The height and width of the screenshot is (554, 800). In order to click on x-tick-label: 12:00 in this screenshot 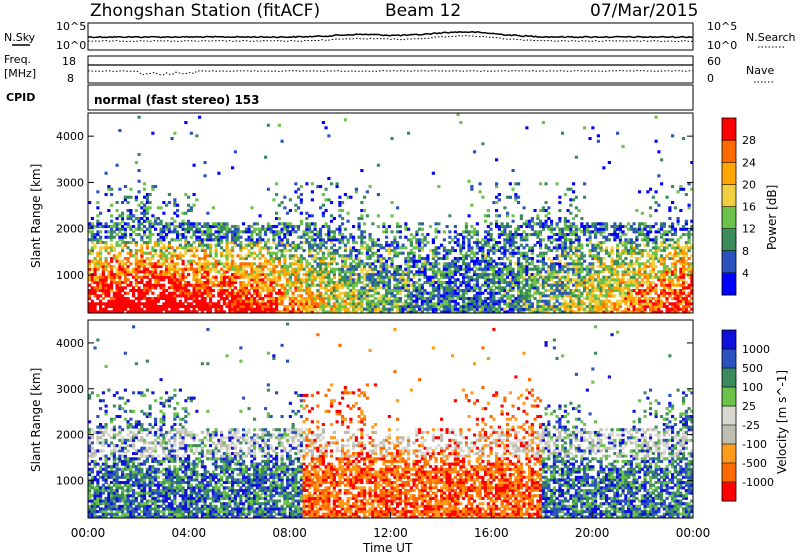, I will do `click(390, 533)`.